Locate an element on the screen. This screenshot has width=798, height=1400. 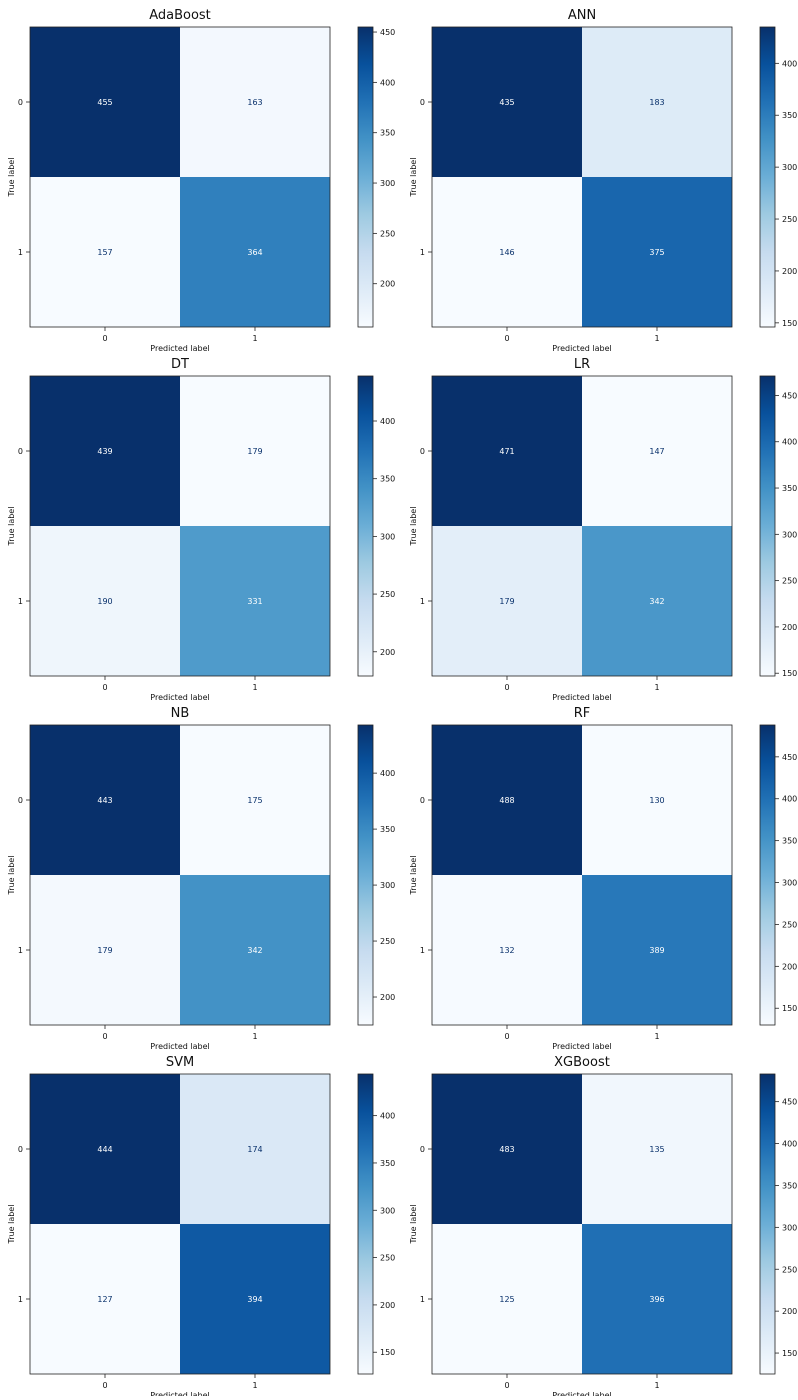
cell-value-label: 389 is located at coordinates (656, 950).